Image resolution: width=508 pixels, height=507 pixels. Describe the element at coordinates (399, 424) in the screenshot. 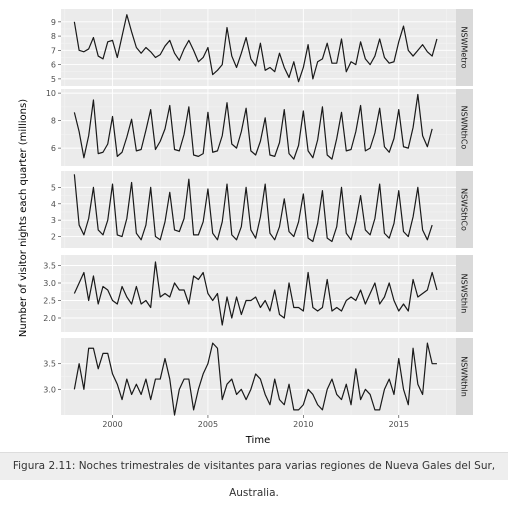

I see `x-tick-label: 2015` at that location.